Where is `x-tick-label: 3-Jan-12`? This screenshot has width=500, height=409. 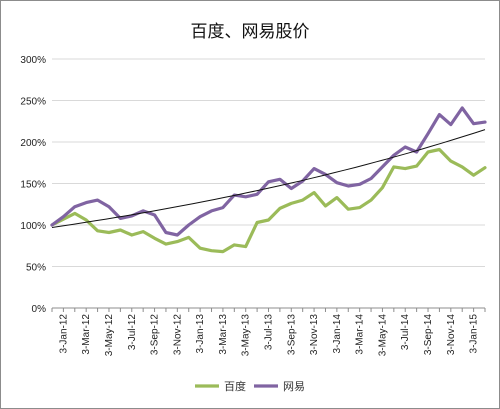 x-tick-label: 3-Jan-12 is located at coordinates (63, 334).